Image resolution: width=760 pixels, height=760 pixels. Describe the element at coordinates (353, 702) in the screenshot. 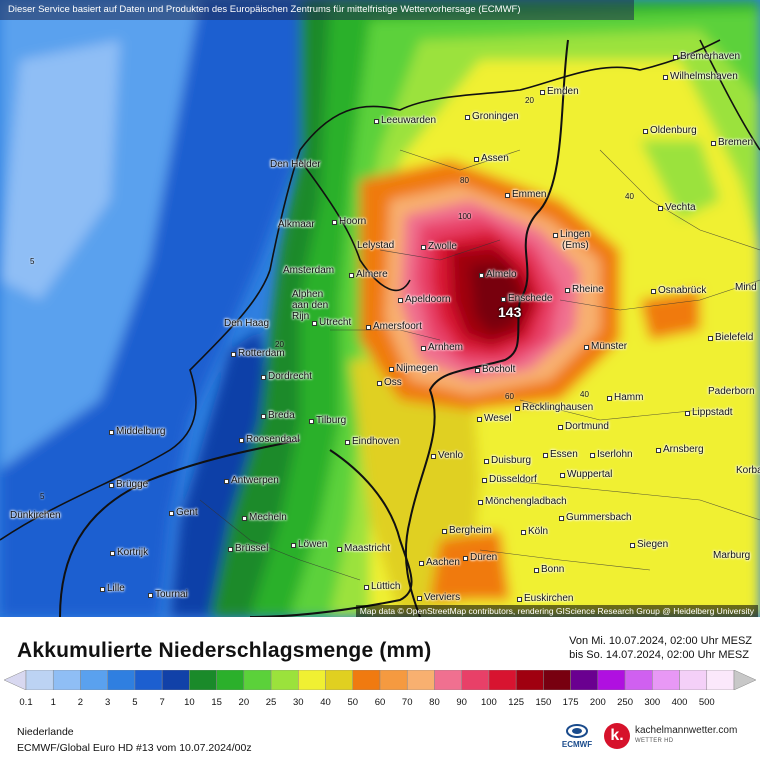

I see `legend-tick-label: 50` at that location.